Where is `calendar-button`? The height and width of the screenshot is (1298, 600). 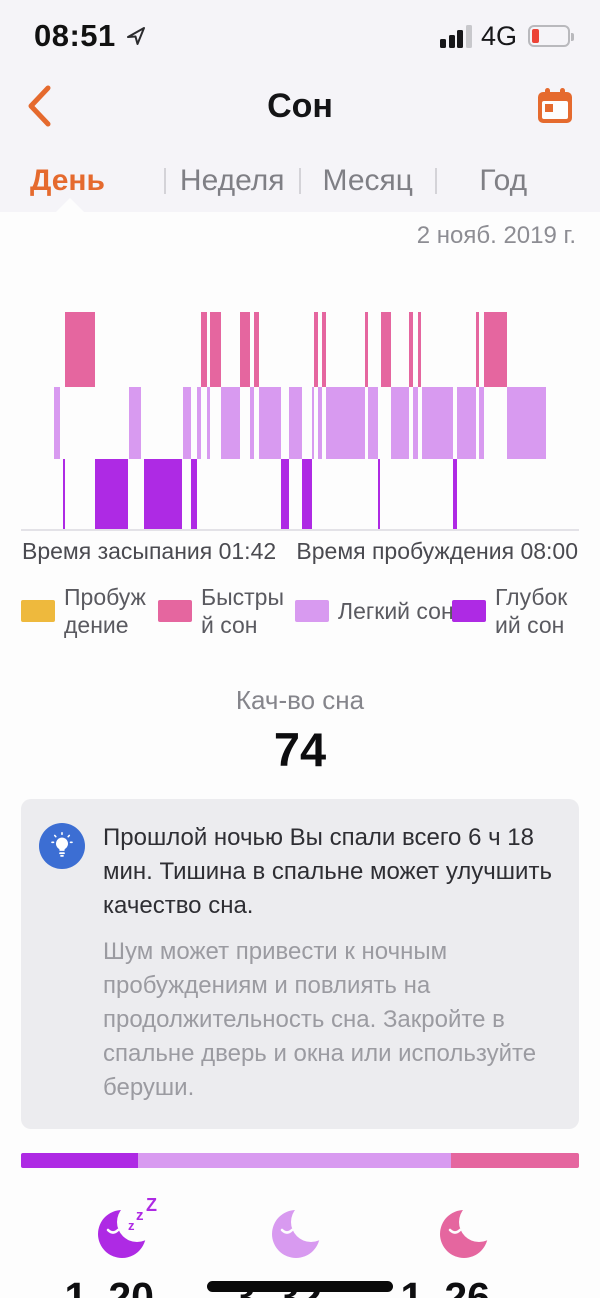 calendar-button is located at coordinates (552, 106).